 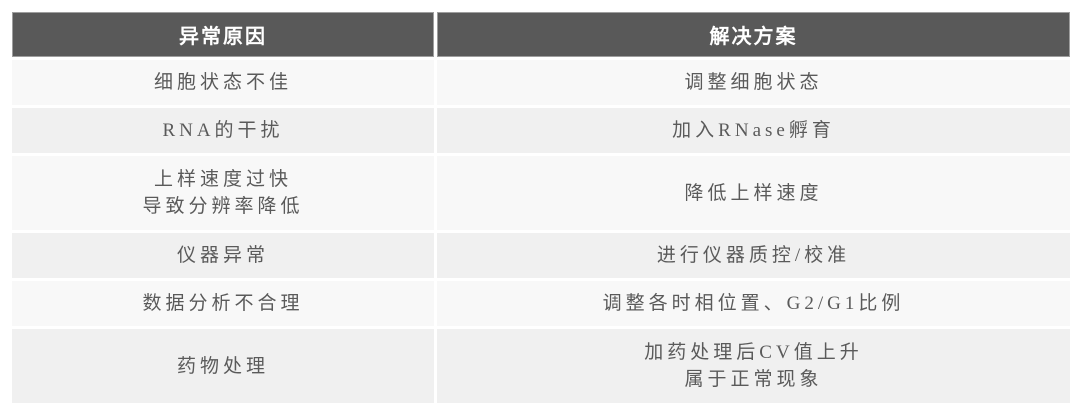 I want to click on cell-cause: 上样速度过快 导致分辨率降低, so click(x=223, y=193).